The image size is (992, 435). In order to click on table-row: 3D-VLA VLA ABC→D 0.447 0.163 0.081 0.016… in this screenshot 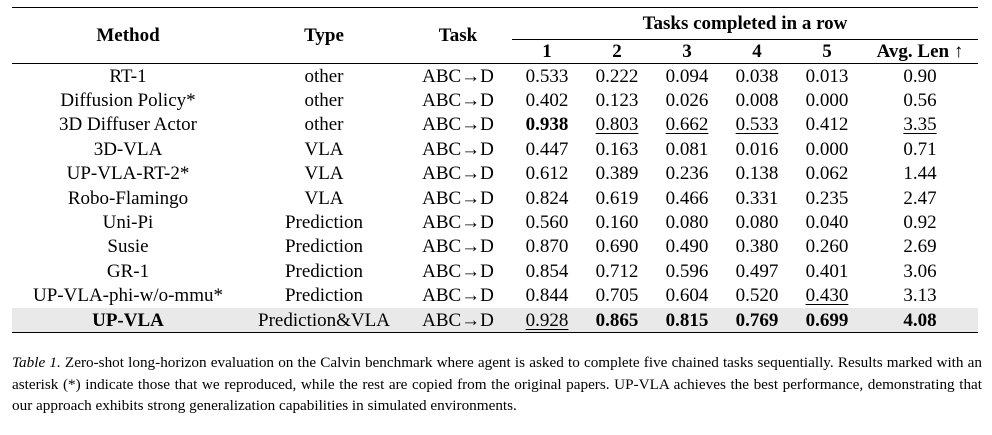, I will do `click(495, 149)`.